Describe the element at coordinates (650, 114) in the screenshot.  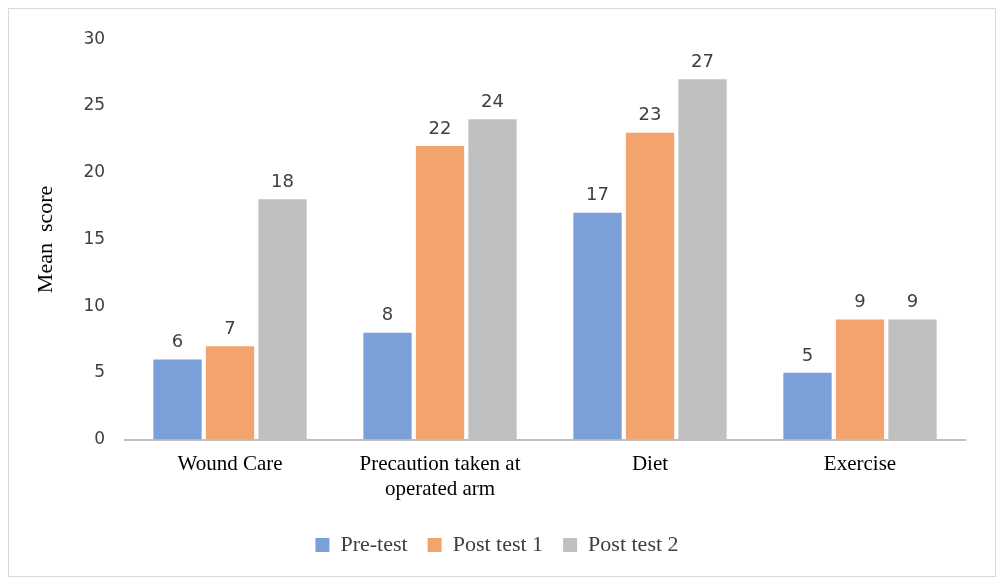
I see `data-label: 23` at that location.